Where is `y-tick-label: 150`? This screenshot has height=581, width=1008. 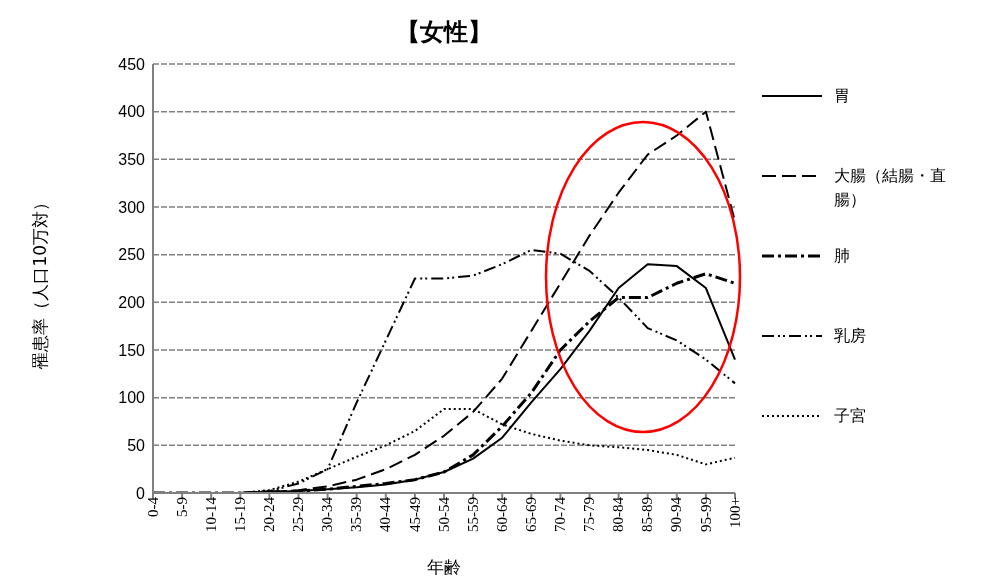 y-tick-label: 150 is located at coordinates (132, 350).